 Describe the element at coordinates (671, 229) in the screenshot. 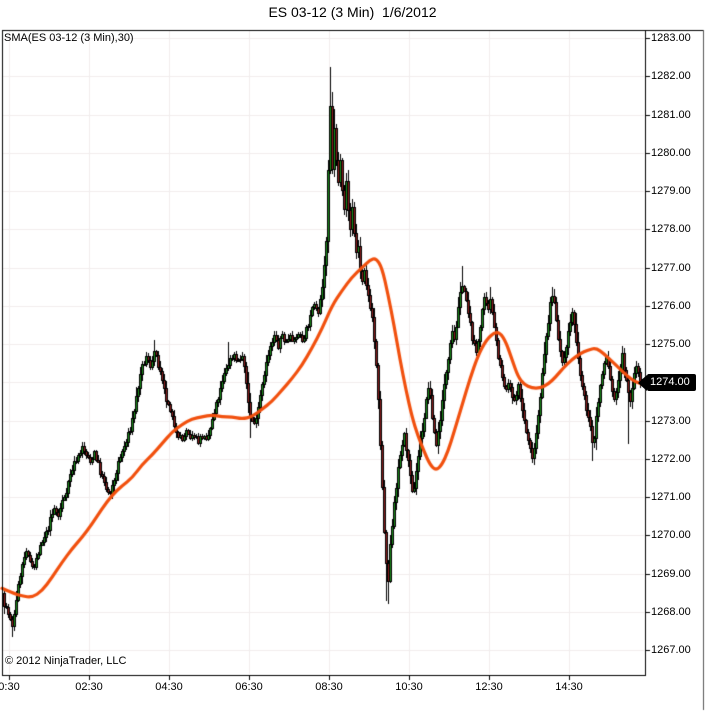

I see `y-axis-label: 1278.00` at that location.